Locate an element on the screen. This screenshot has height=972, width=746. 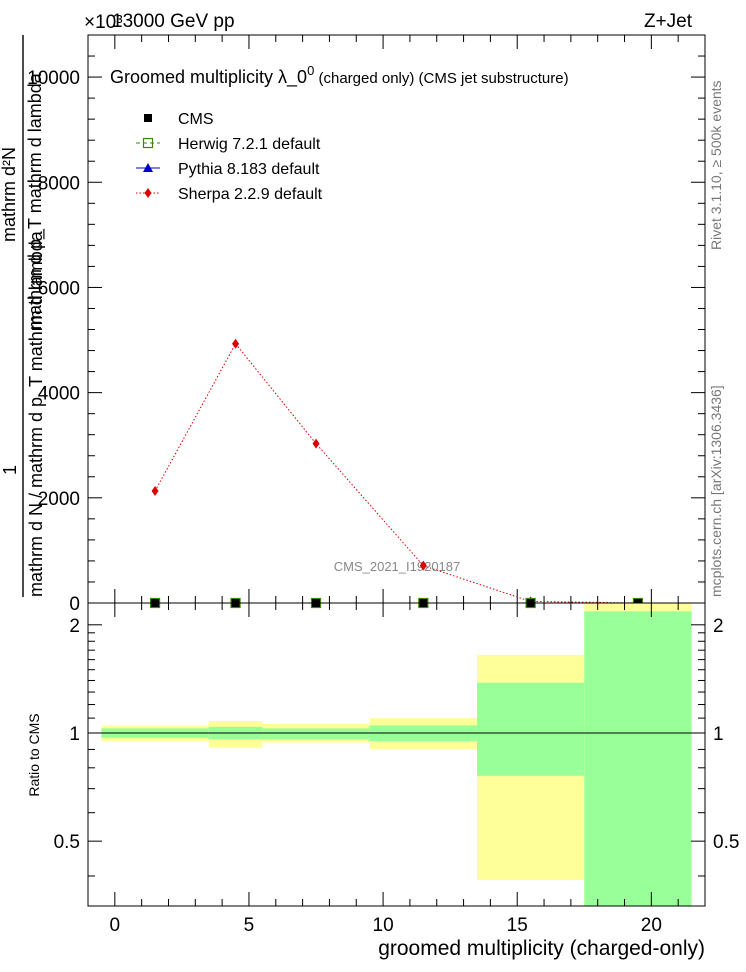
rivet-label: Rivet 3.1.10, ≥ 500k events is located at coordinates (716, 165).